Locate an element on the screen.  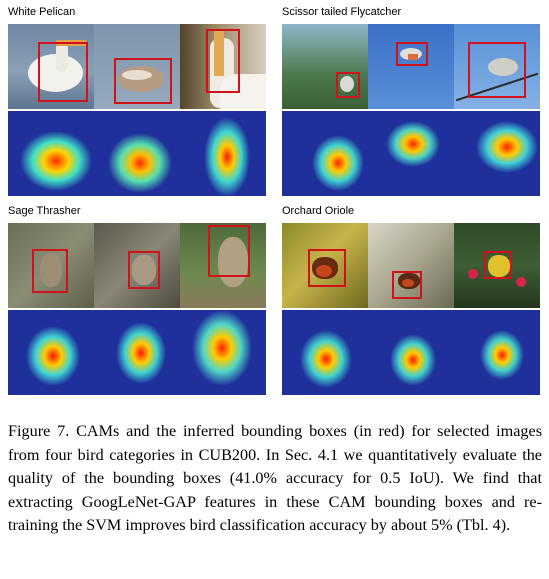
panel-title: Sage Thrasher is located at coordinates (44, 211).